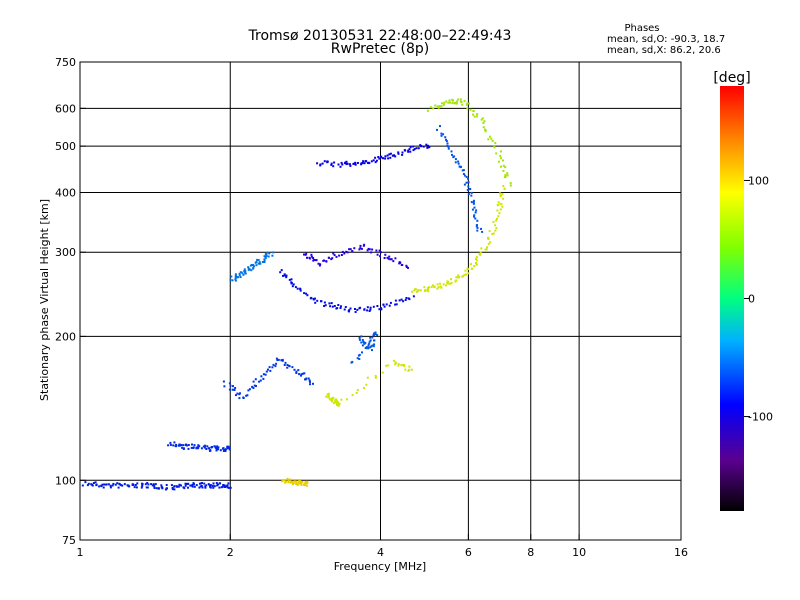  What do you see at coordinates (65, 252) in the screenshot?
I see `y-tick-label: 300` at bounding box center [65, 252].